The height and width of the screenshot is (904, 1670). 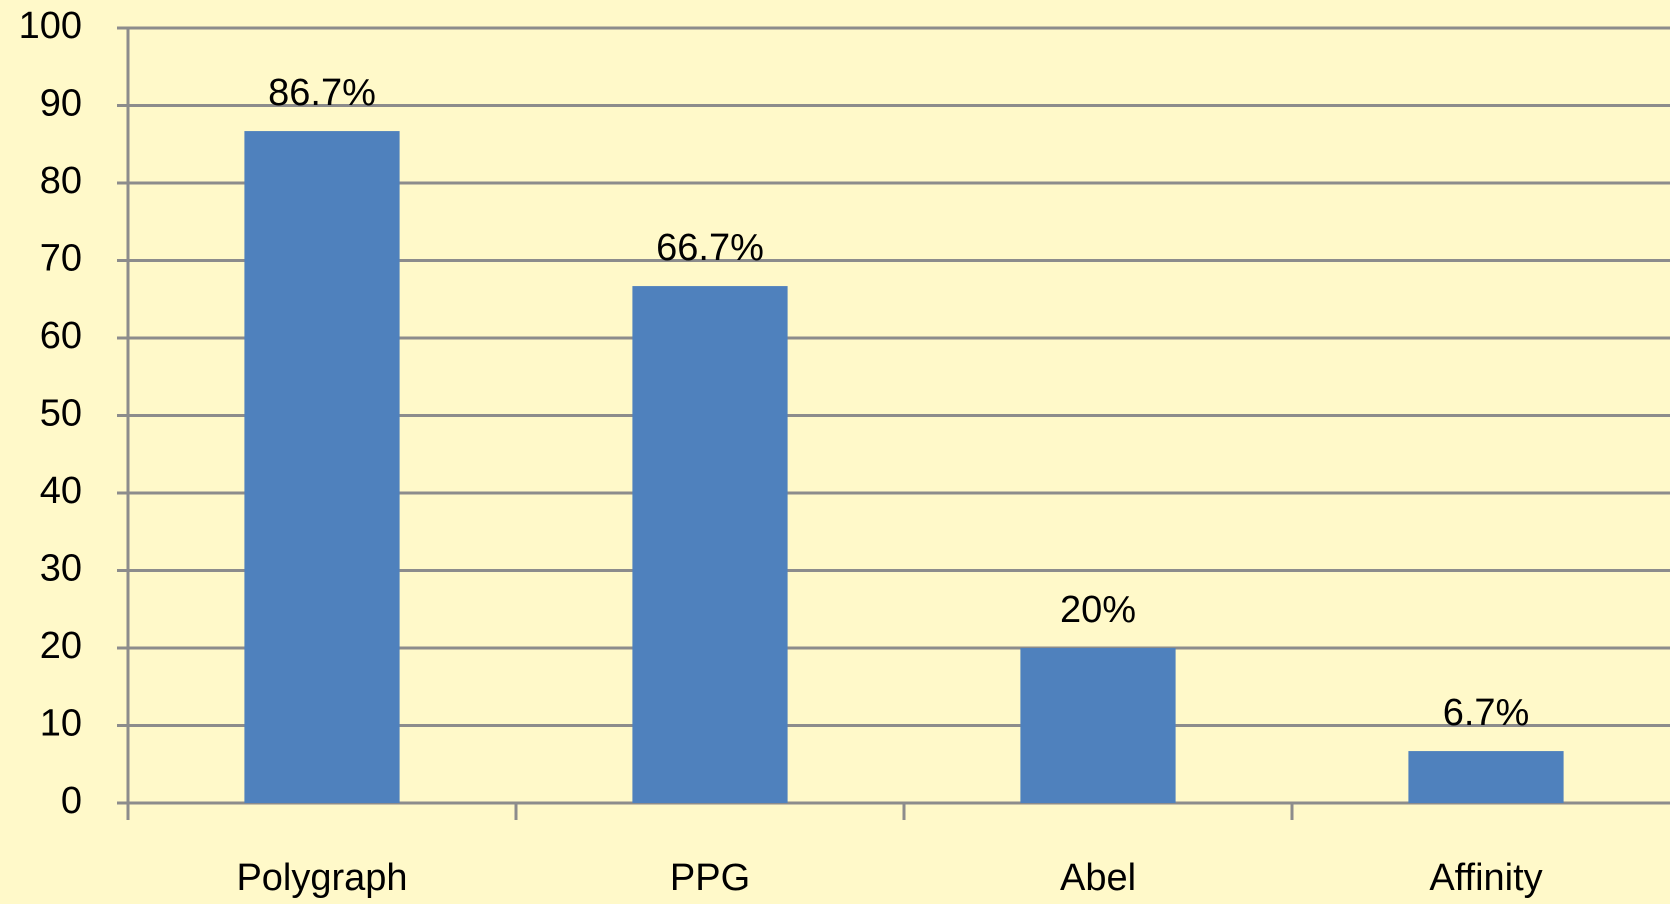 I want to click on x-tick-label: Affinity, so click(x=1485, y=878).